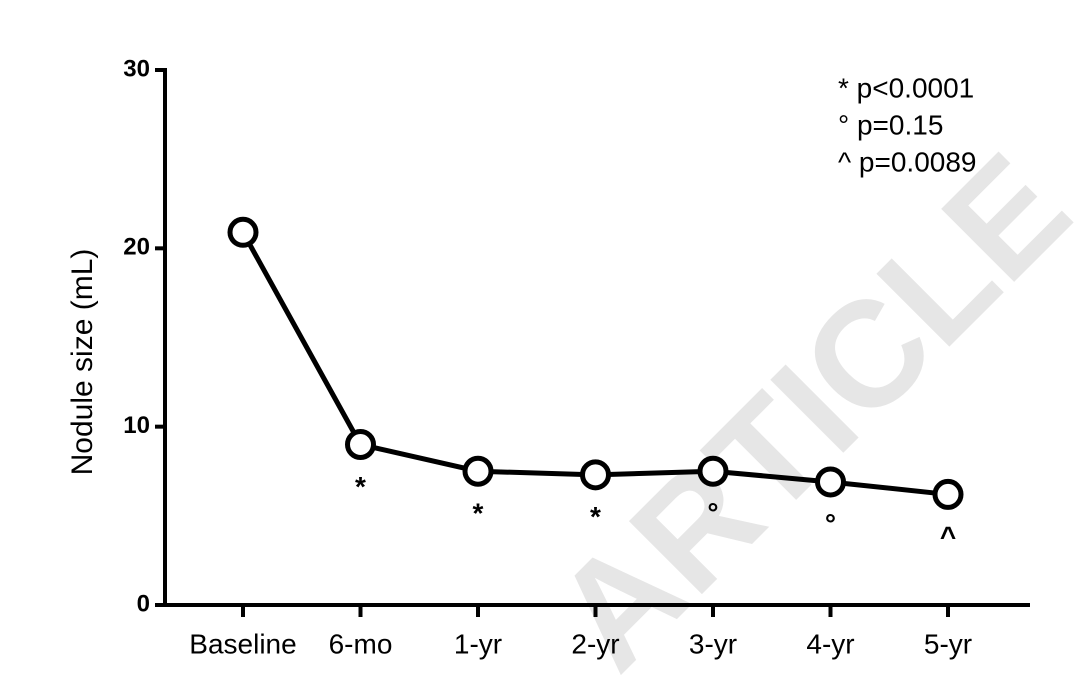 The image size is (1080, 688). I want to click on y-tick-label: 0, so click(143, 603).